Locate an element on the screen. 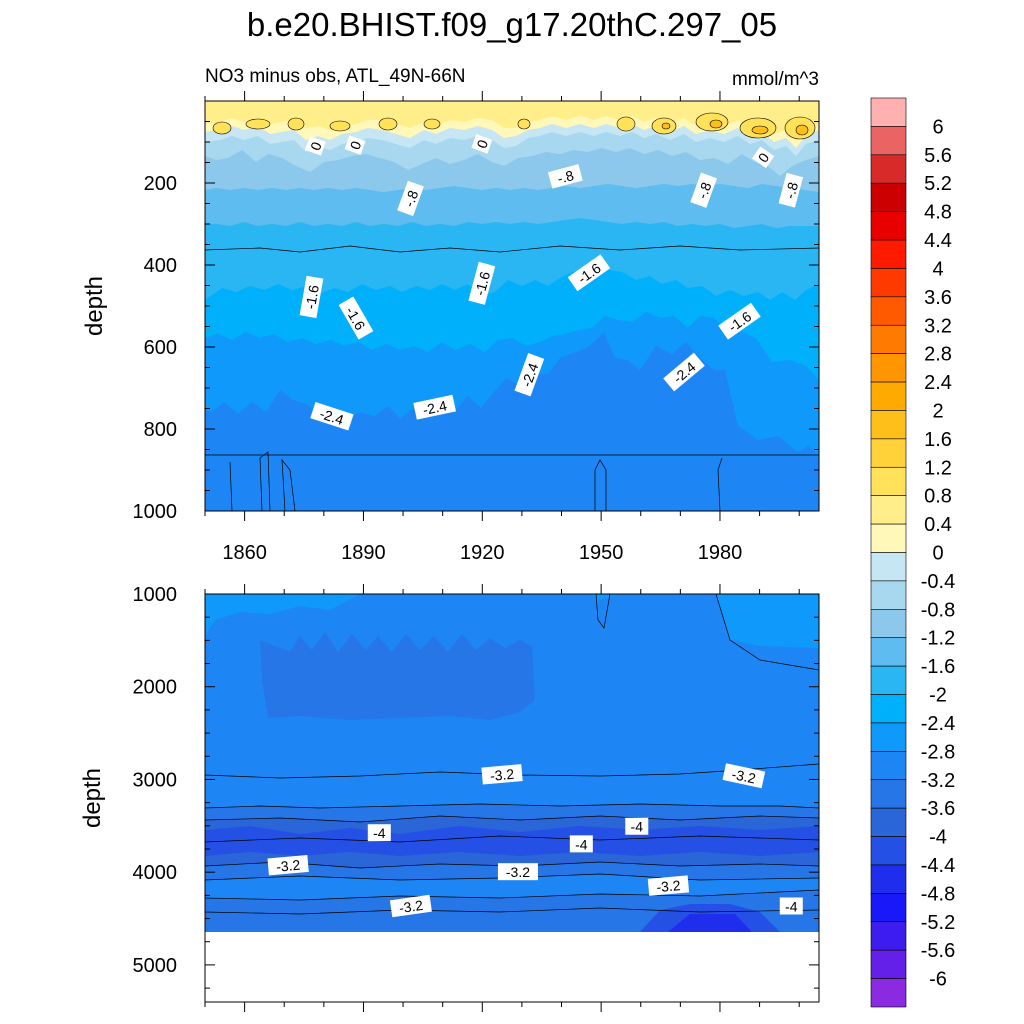 This screenshot has width=1024, height=1024. lower-layer-n28 is located at coordinates (512, 621).